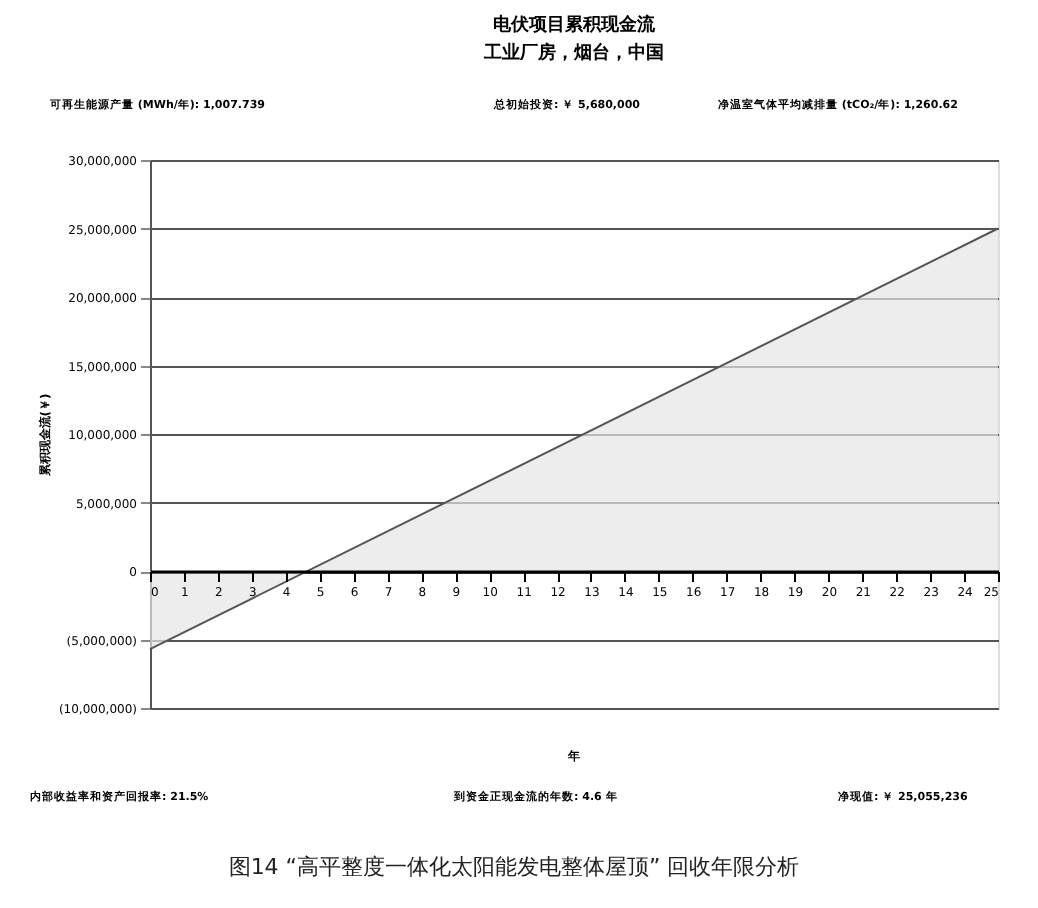 This screenshot has height=908, width=1038. I want to click on chart-subtitle: 工业厂房，烟台，中国, so click(573, 53).